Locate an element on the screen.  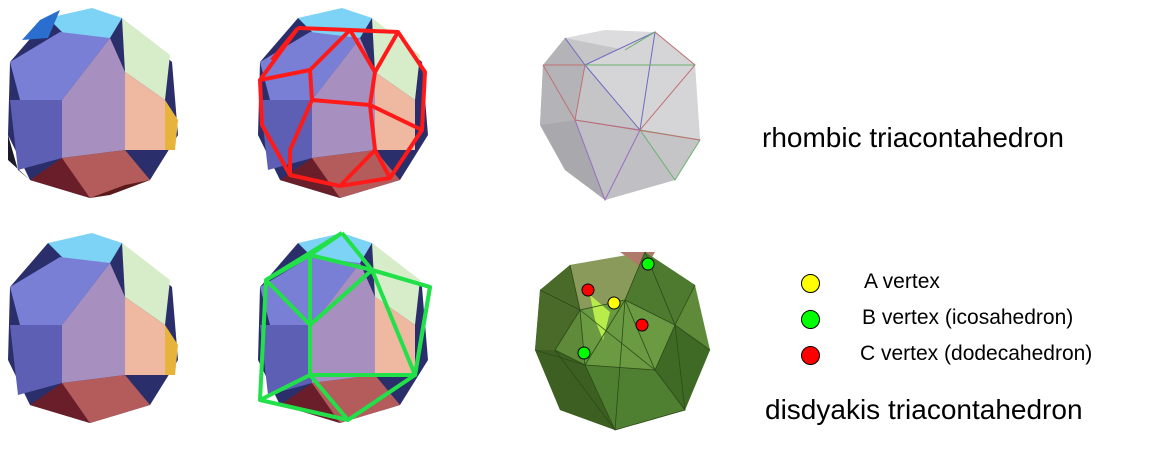
red-dot-icon is located at coordinates (810, 355).